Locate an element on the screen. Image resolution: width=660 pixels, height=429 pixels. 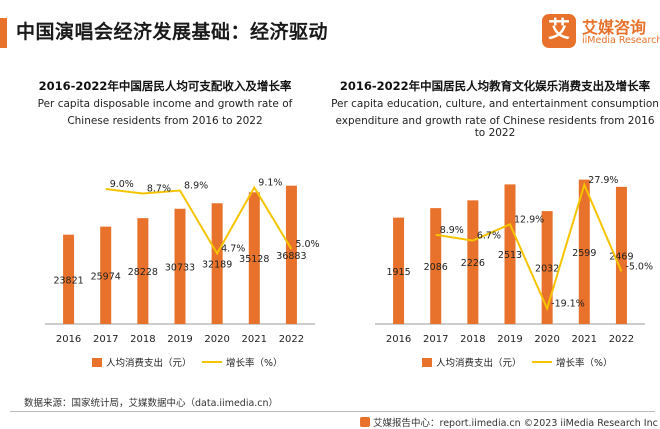
chart-subtitle-line-2: Chinese residents from 2016 to 2022 is located at coordinates (165, 121).